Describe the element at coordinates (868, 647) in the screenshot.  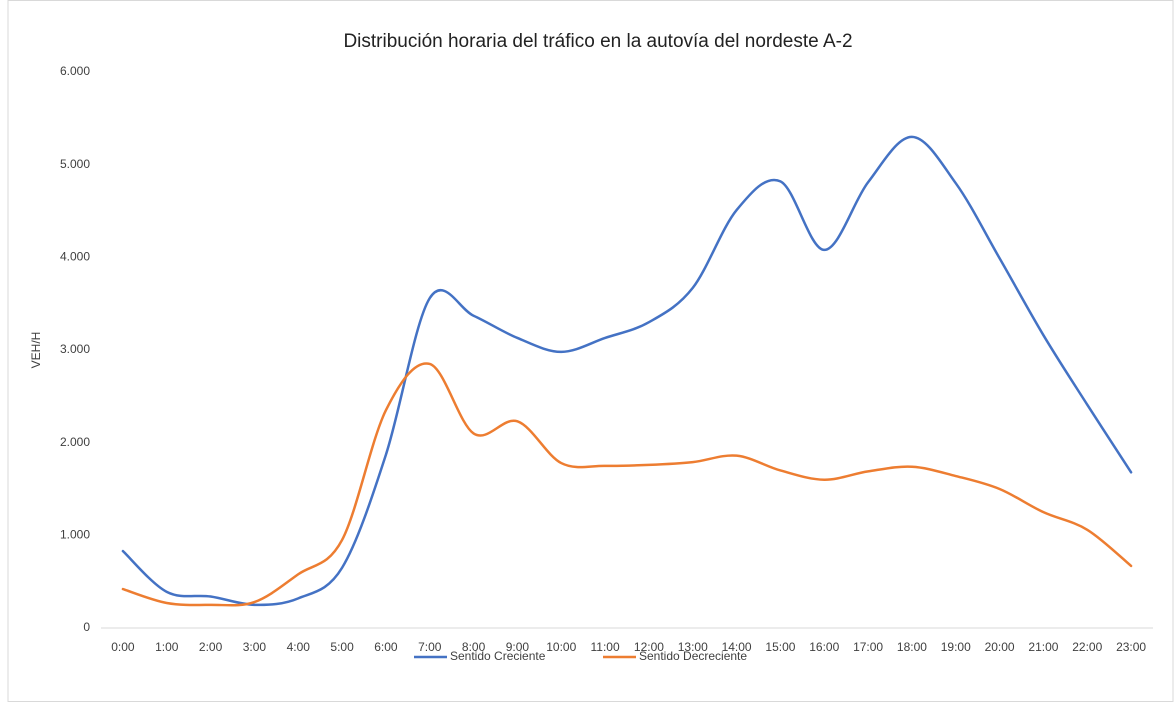
I see `x-tick-label: 17:00` at that location.